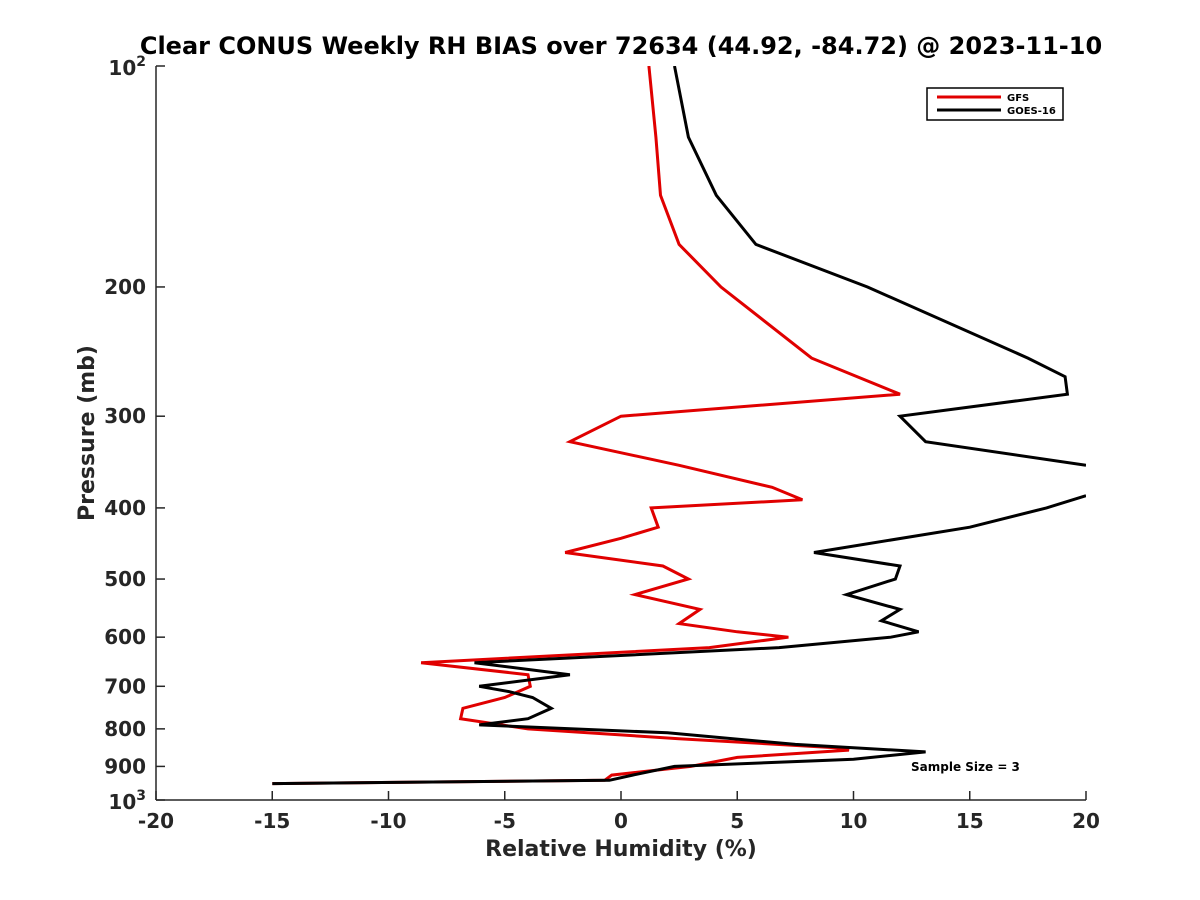 This screenshot has height=900, width=1200. What do you see at coordinates (965, 767) in the screenshot?
I see `sample-size-annotation: Sample Size = 3` at bounding box center [965, 767].